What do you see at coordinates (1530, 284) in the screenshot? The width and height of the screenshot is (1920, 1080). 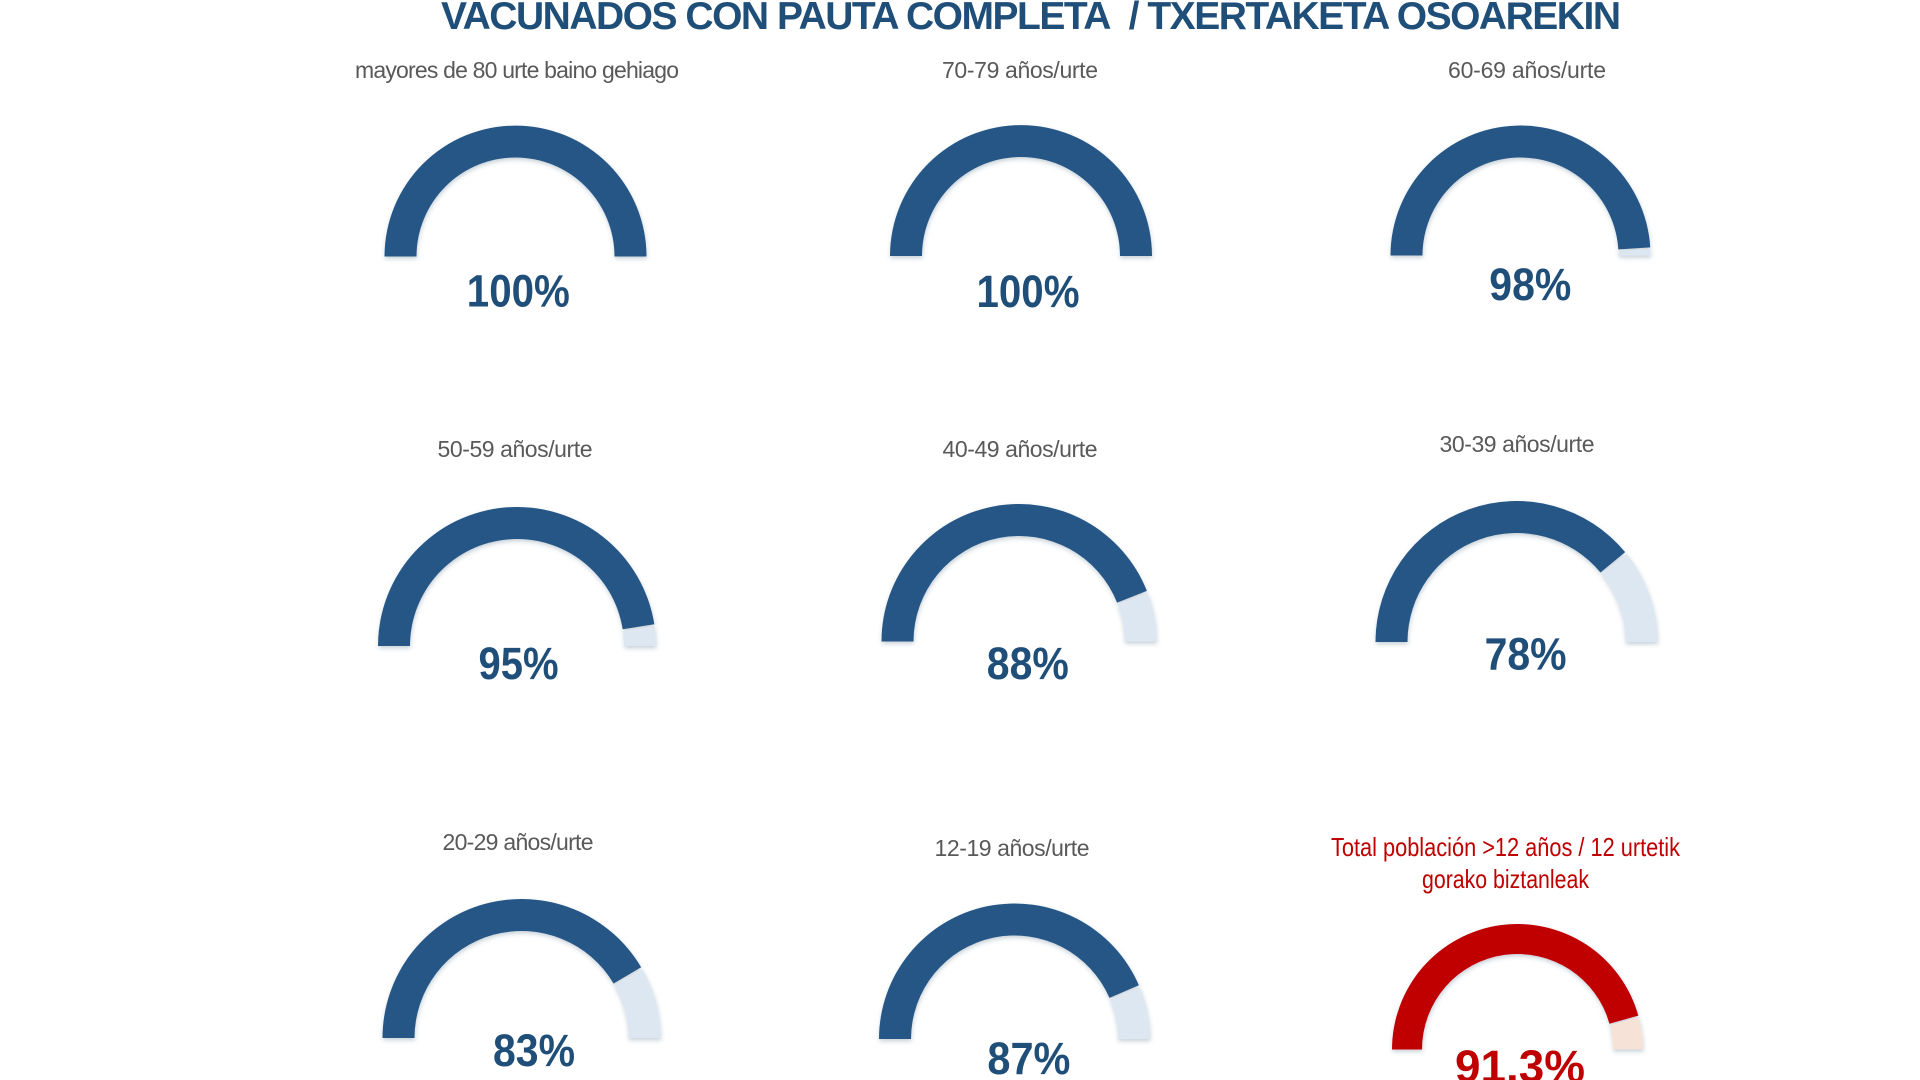 I see `svg-text: 98%` at bounding box center [1530, 284].